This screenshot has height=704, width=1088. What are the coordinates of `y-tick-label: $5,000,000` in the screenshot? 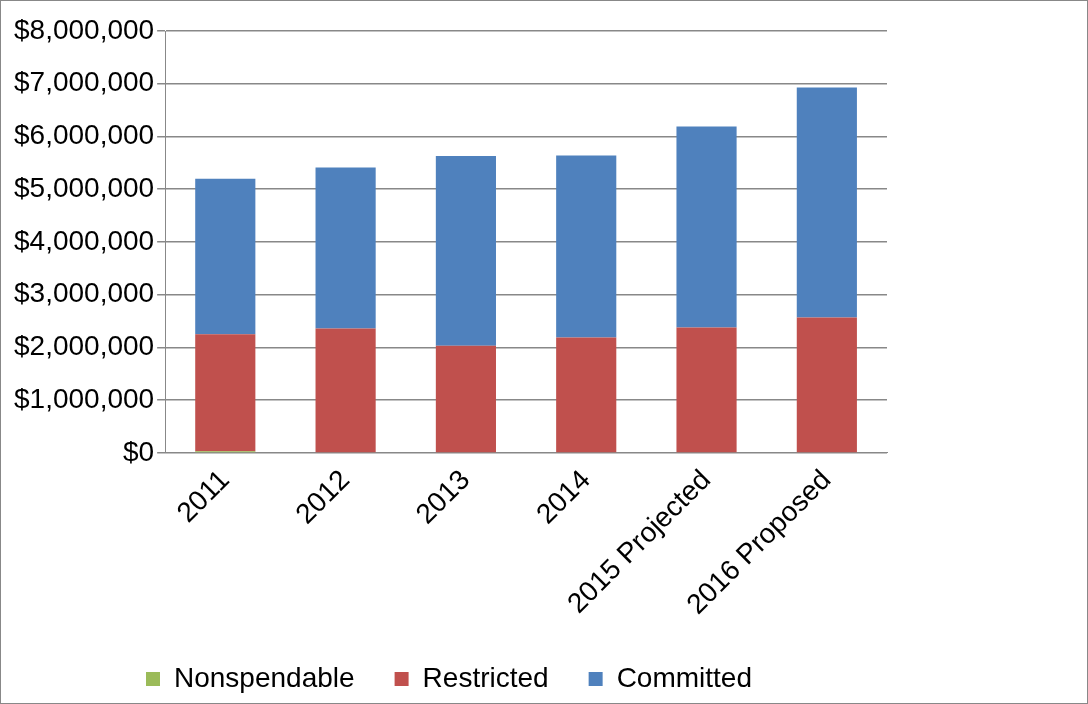 It's located at (84, 187).